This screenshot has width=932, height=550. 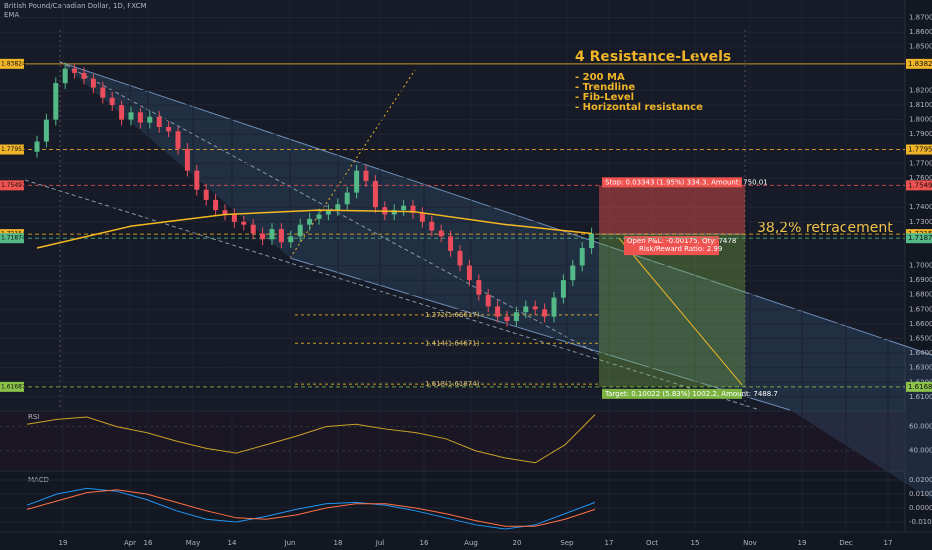 I want to click on stop-zone, so click(x=672, y=210).